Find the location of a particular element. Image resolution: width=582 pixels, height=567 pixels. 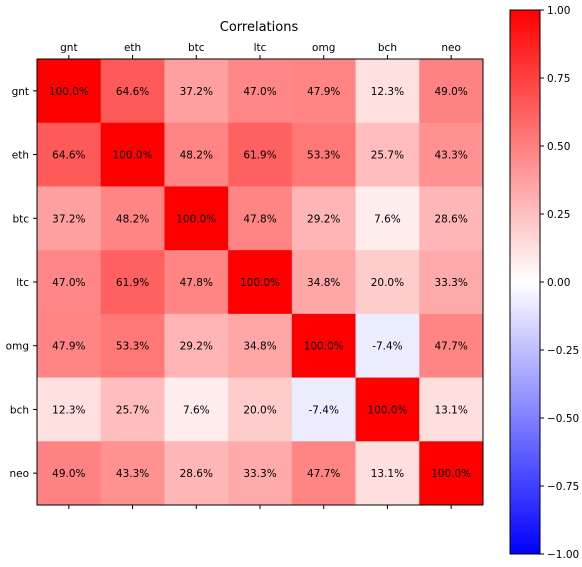

y-tick-label: btc is located at coordinates (20, 219).